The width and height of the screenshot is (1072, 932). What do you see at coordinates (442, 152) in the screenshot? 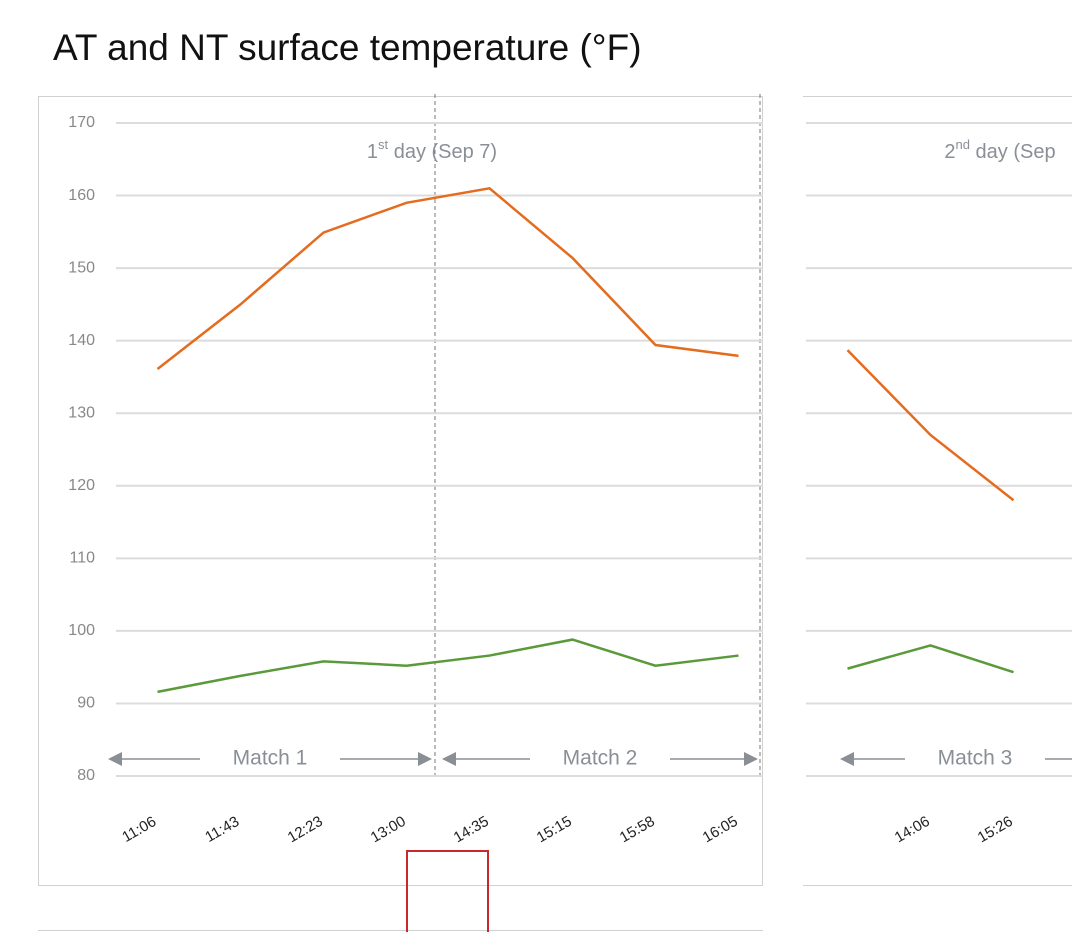
I see `day-rest: day (Sep 7)` at bounding box center [442, 152].